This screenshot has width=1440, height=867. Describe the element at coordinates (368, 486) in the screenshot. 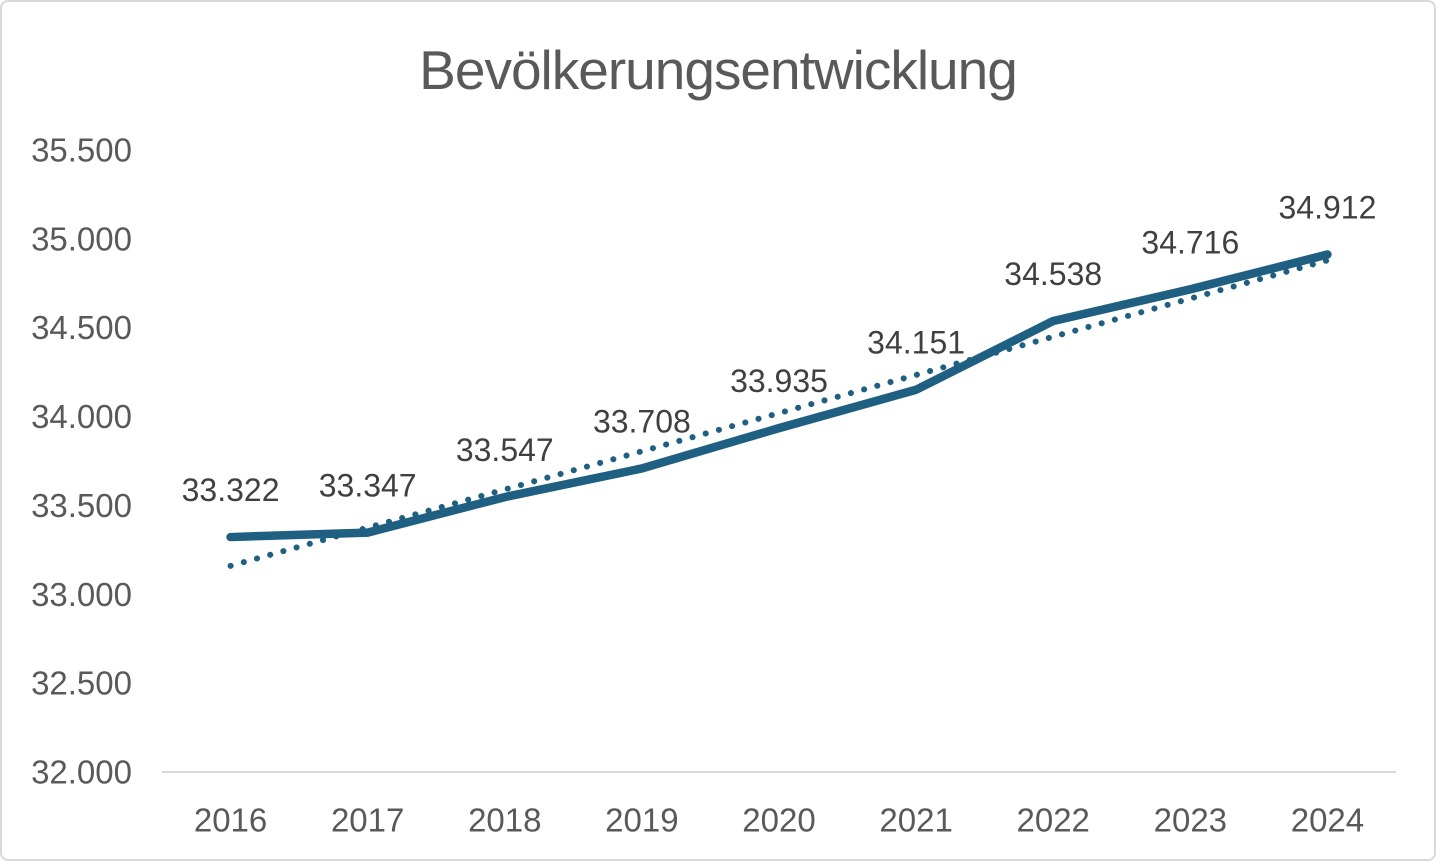

I see `data-point-label: 33.347` at that location.